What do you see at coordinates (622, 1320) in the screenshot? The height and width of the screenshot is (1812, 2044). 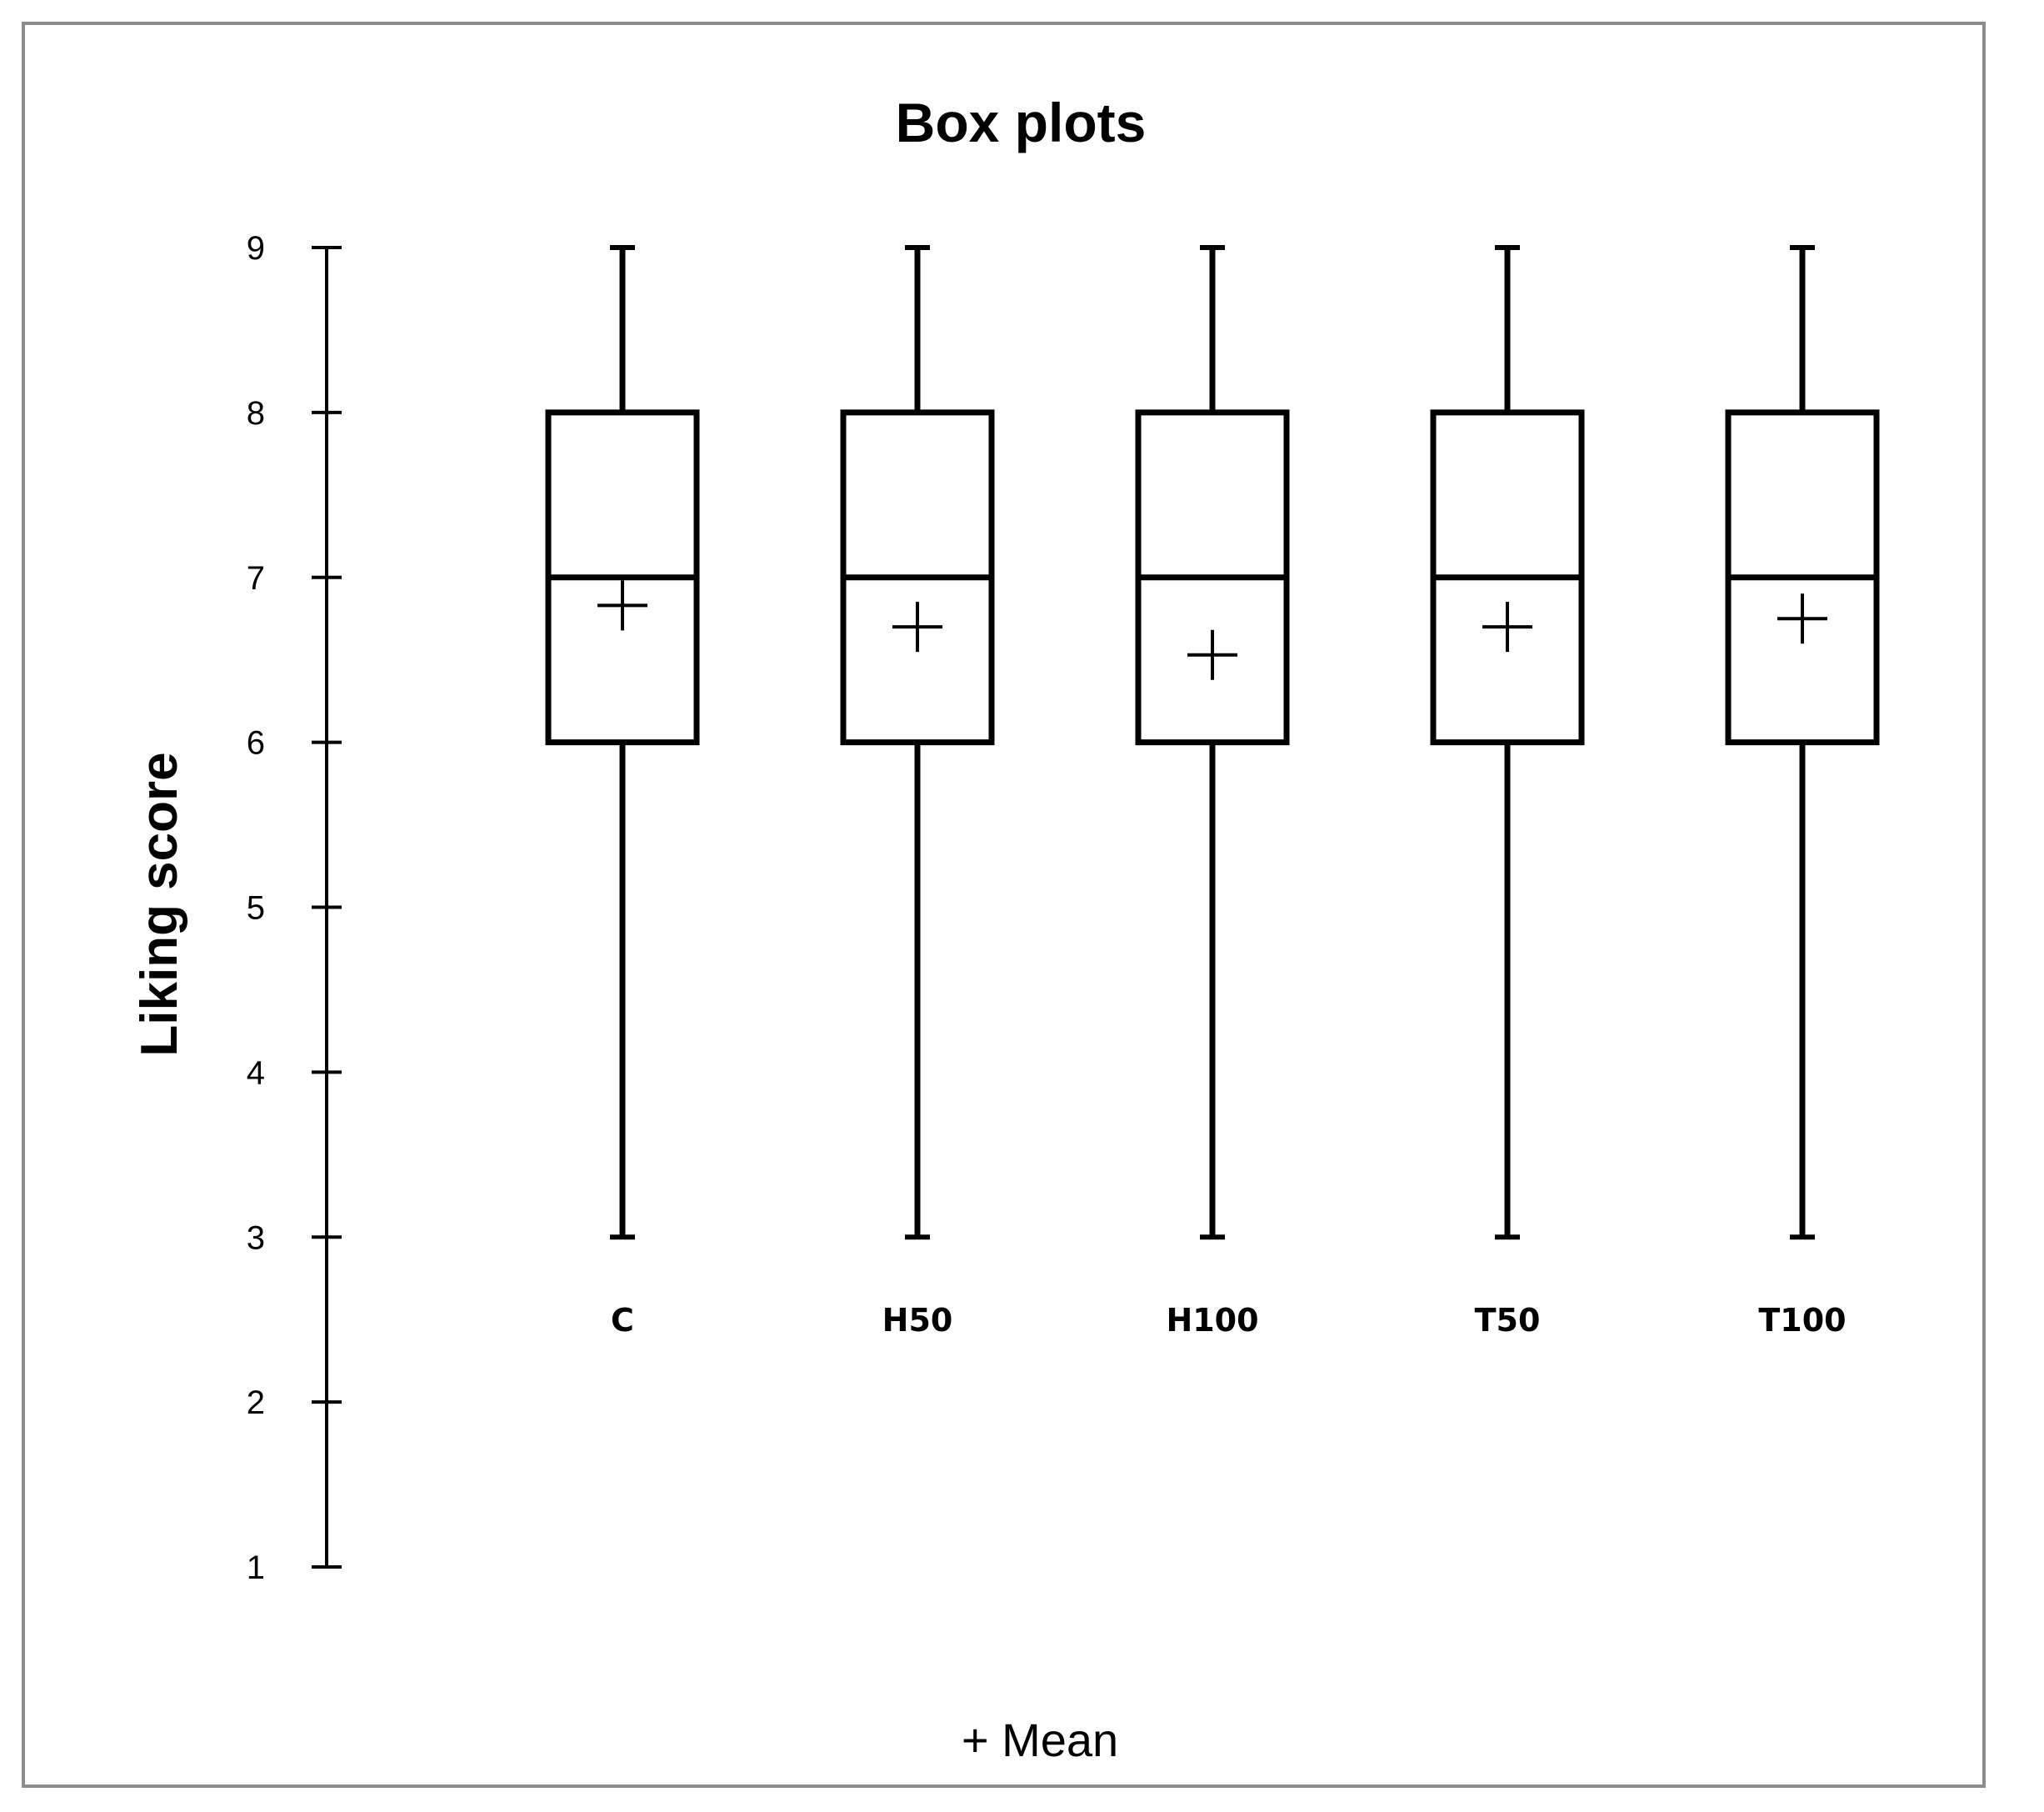 I see `category-label: C` at bounding box center [622, 1320].